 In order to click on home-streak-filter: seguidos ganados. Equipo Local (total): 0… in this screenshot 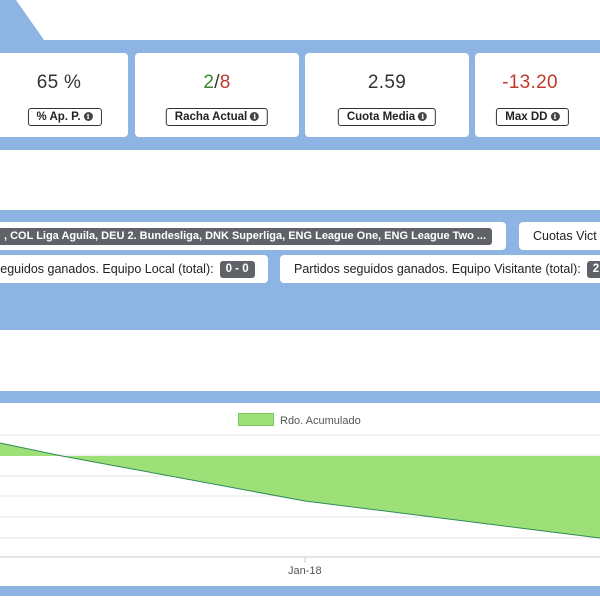, I will do `click(134, 269)`.